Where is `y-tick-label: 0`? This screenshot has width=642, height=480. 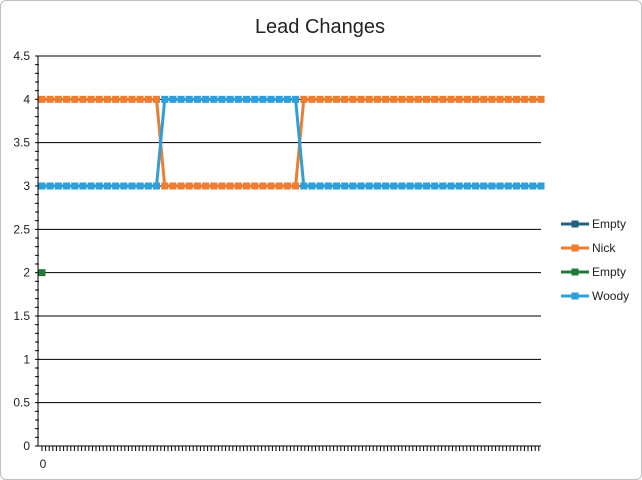
y-tick-label: 0 is located at coordinates (26, 446).